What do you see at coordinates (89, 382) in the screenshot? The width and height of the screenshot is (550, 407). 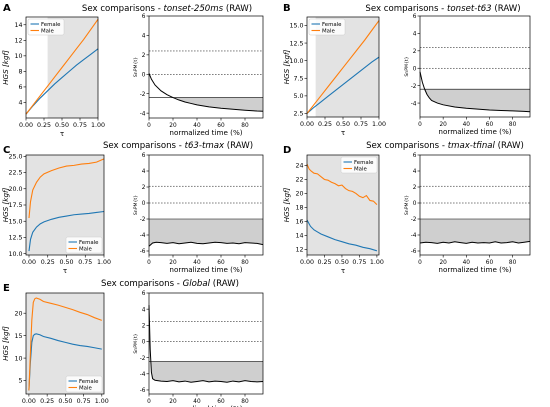 I see `legend-label-female: Female` at bounding box center [89, 382].